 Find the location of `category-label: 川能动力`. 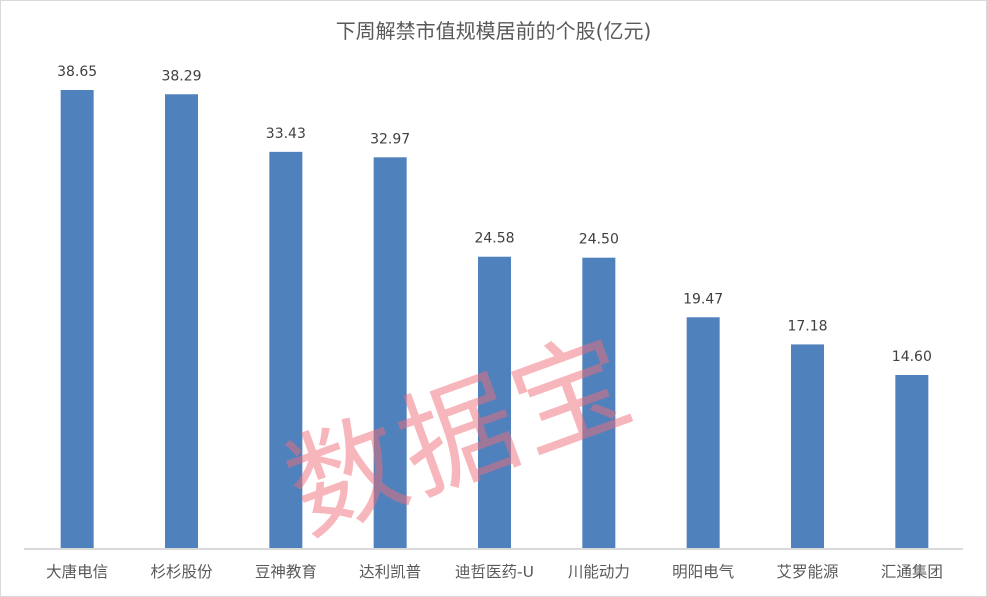

category-label: 川能动力 is located at coordinates (599, 572).